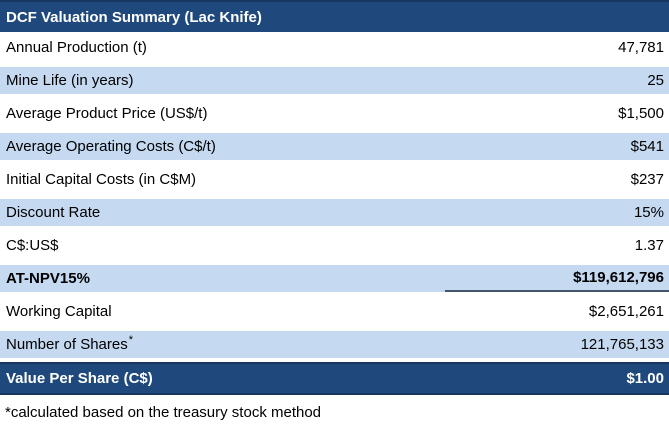 This screenshot has width=669, height=430. What do you see at coordinates (626, 311) in the screenshot?
I see `row-value: $2,651,261` at bounding box center [626, 311].